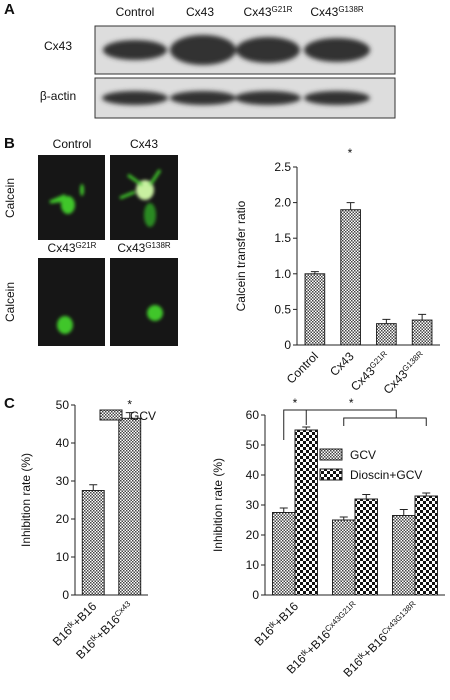 This screenshot has width=450, height=700. I want to click on blot-column-label: Cx43G21R, so click(268, 12).